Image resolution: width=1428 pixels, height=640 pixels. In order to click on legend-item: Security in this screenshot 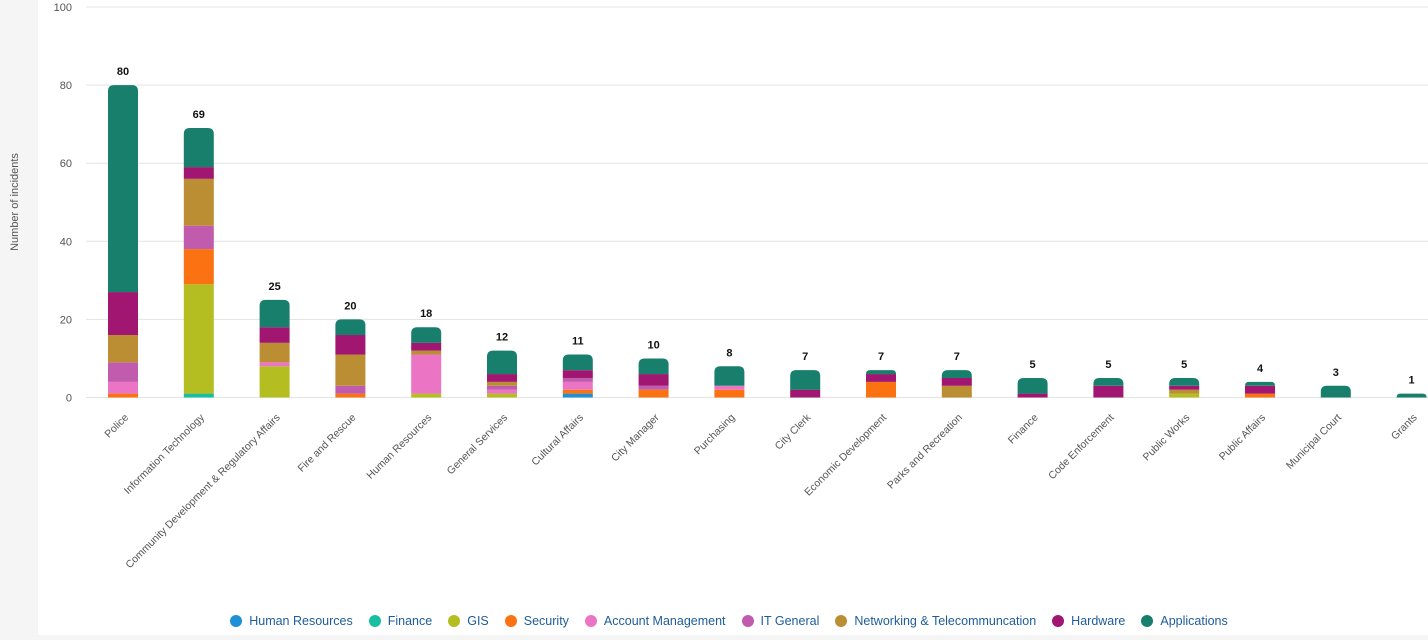, I will do `click(536, 621)`.